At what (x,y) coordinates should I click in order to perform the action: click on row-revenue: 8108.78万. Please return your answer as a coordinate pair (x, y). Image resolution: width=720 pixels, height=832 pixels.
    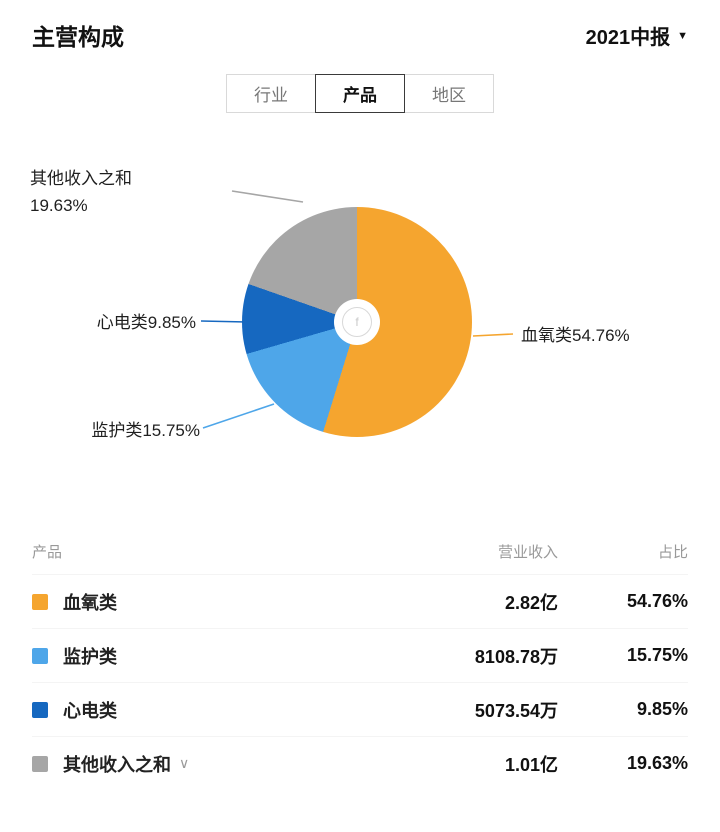
    Looking at the image, I should click on (516, 656).